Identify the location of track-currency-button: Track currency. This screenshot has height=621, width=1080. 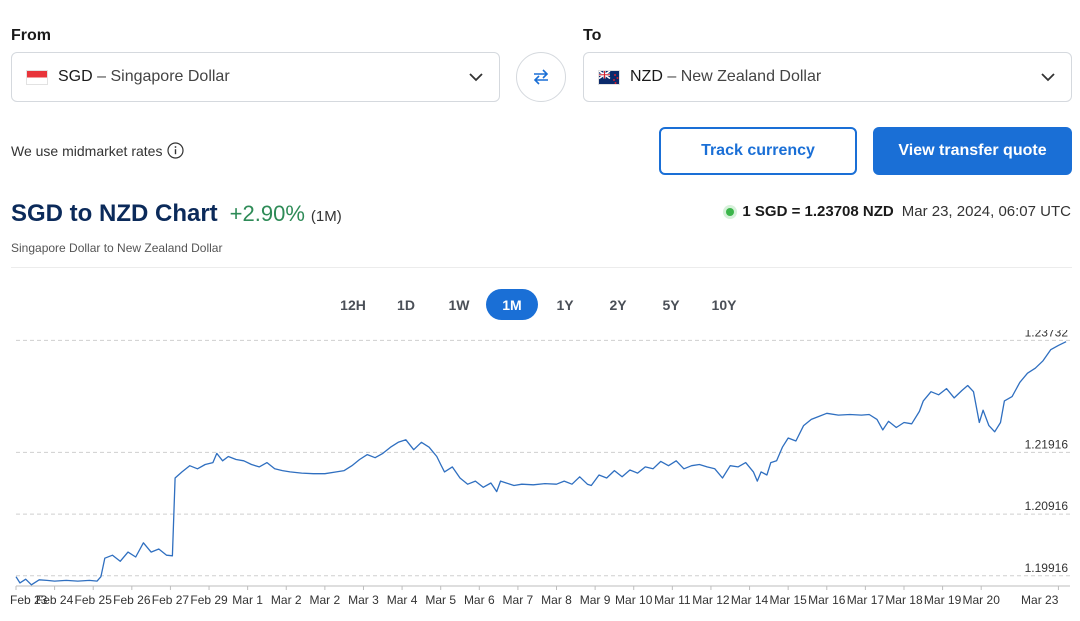
(758, 151).